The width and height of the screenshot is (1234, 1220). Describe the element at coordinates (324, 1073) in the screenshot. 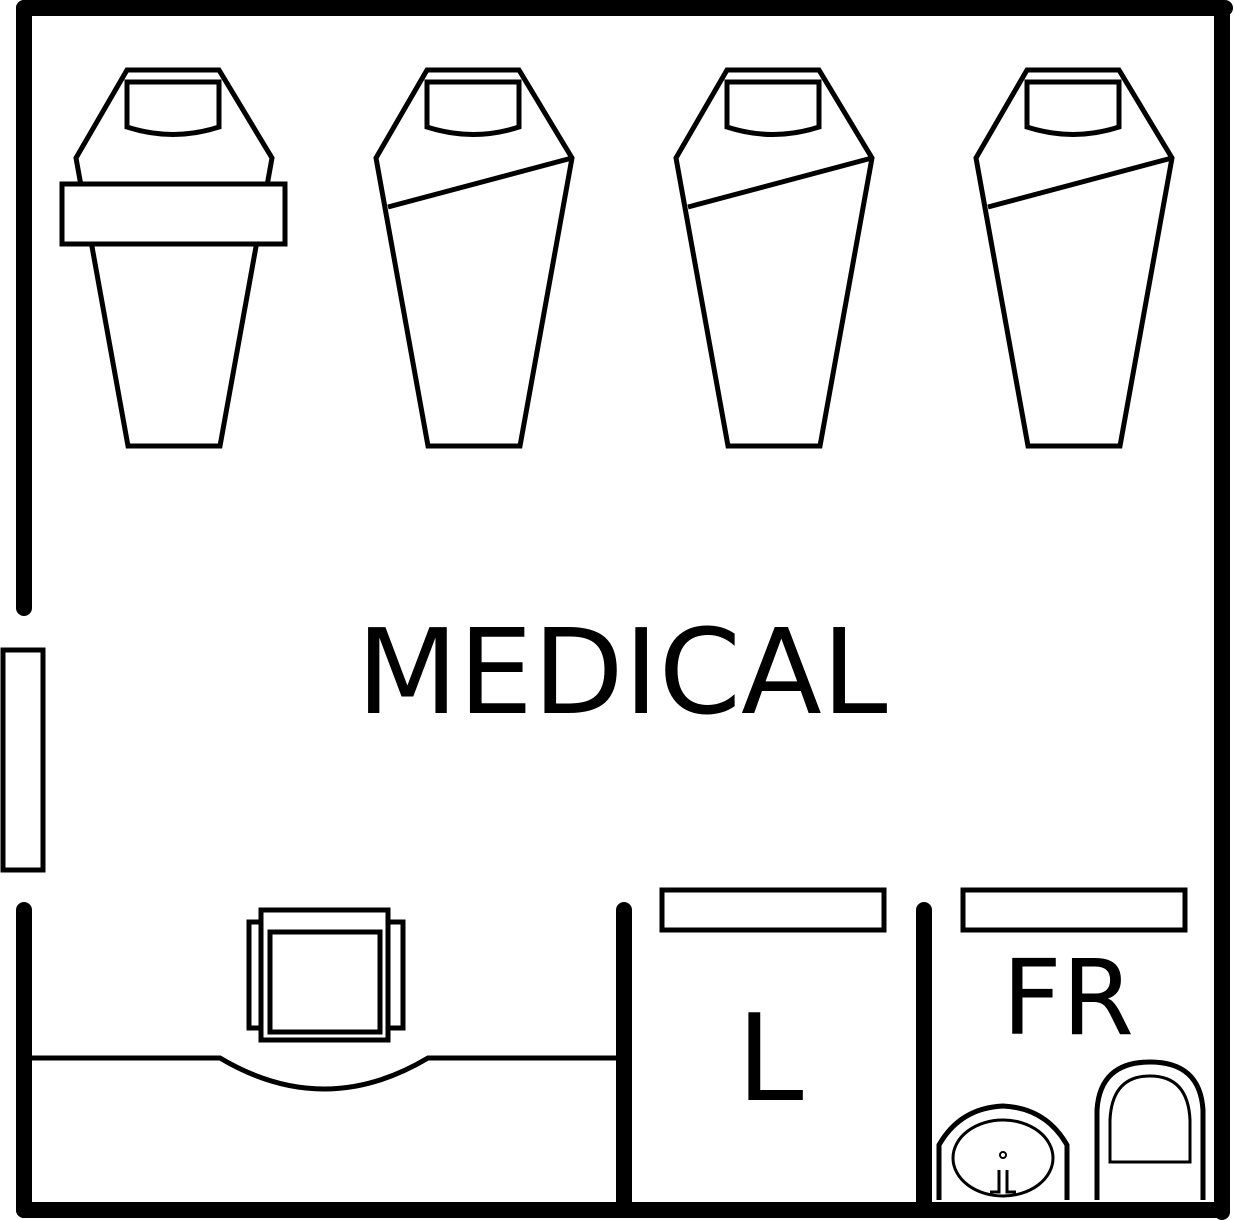

I see `desk` at that location.